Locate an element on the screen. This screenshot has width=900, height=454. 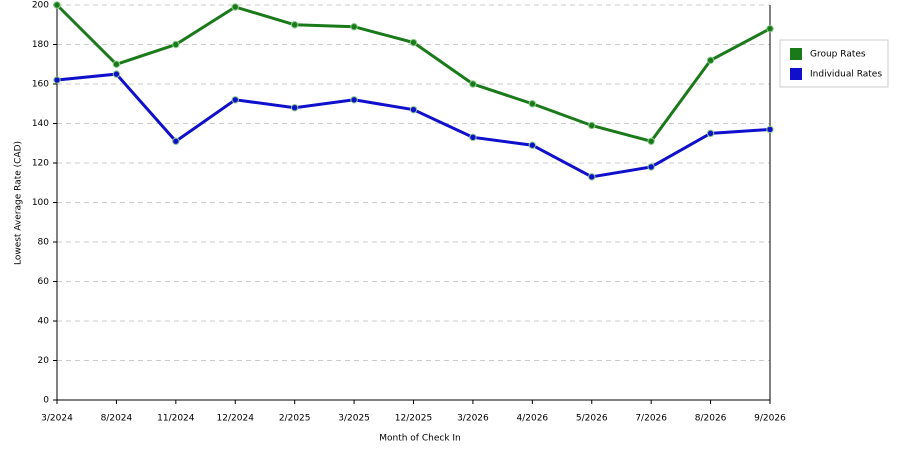
y-tick-label: 160 is located at coordinates (40, 85).